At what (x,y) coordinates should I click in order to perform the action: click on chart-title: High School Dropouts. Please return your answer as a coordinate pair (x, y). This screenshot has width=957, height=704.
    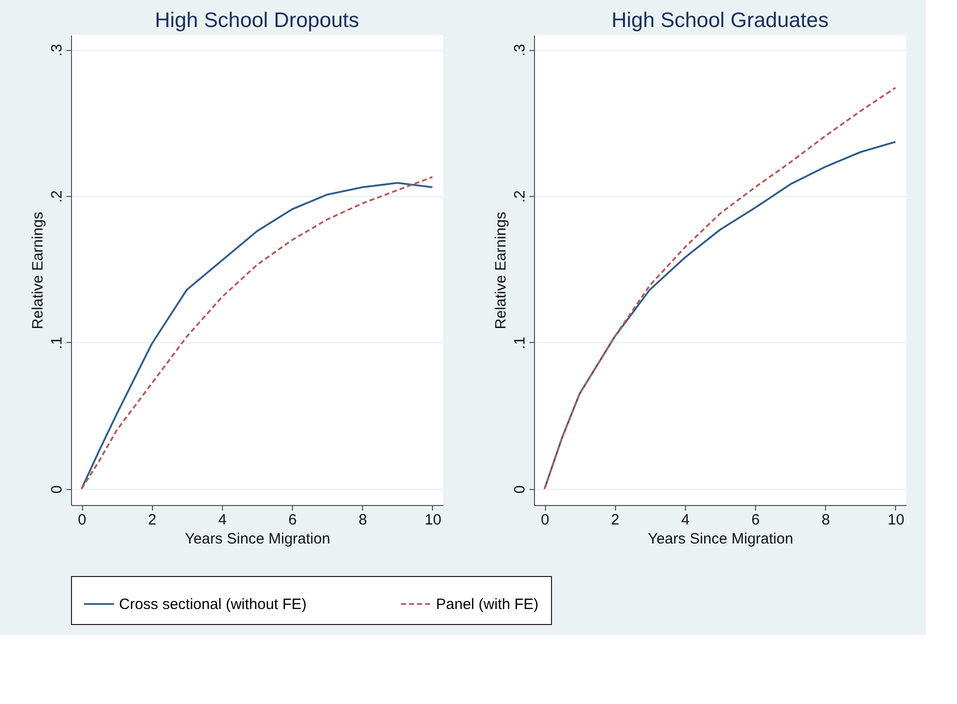
    Looking at the image, I should click on (257, 20).